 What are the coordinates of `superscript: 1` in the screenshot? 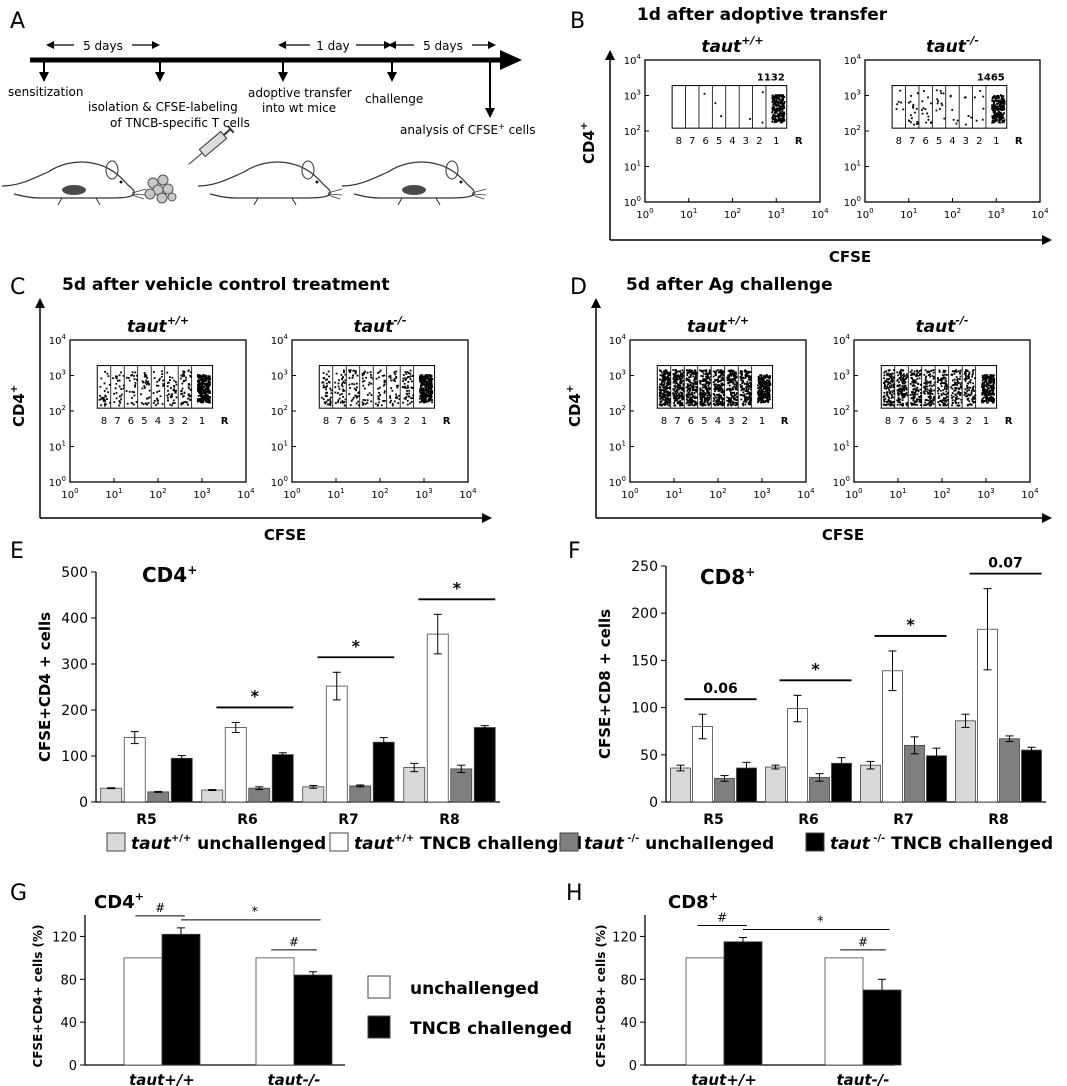 It's located at (342, 491).